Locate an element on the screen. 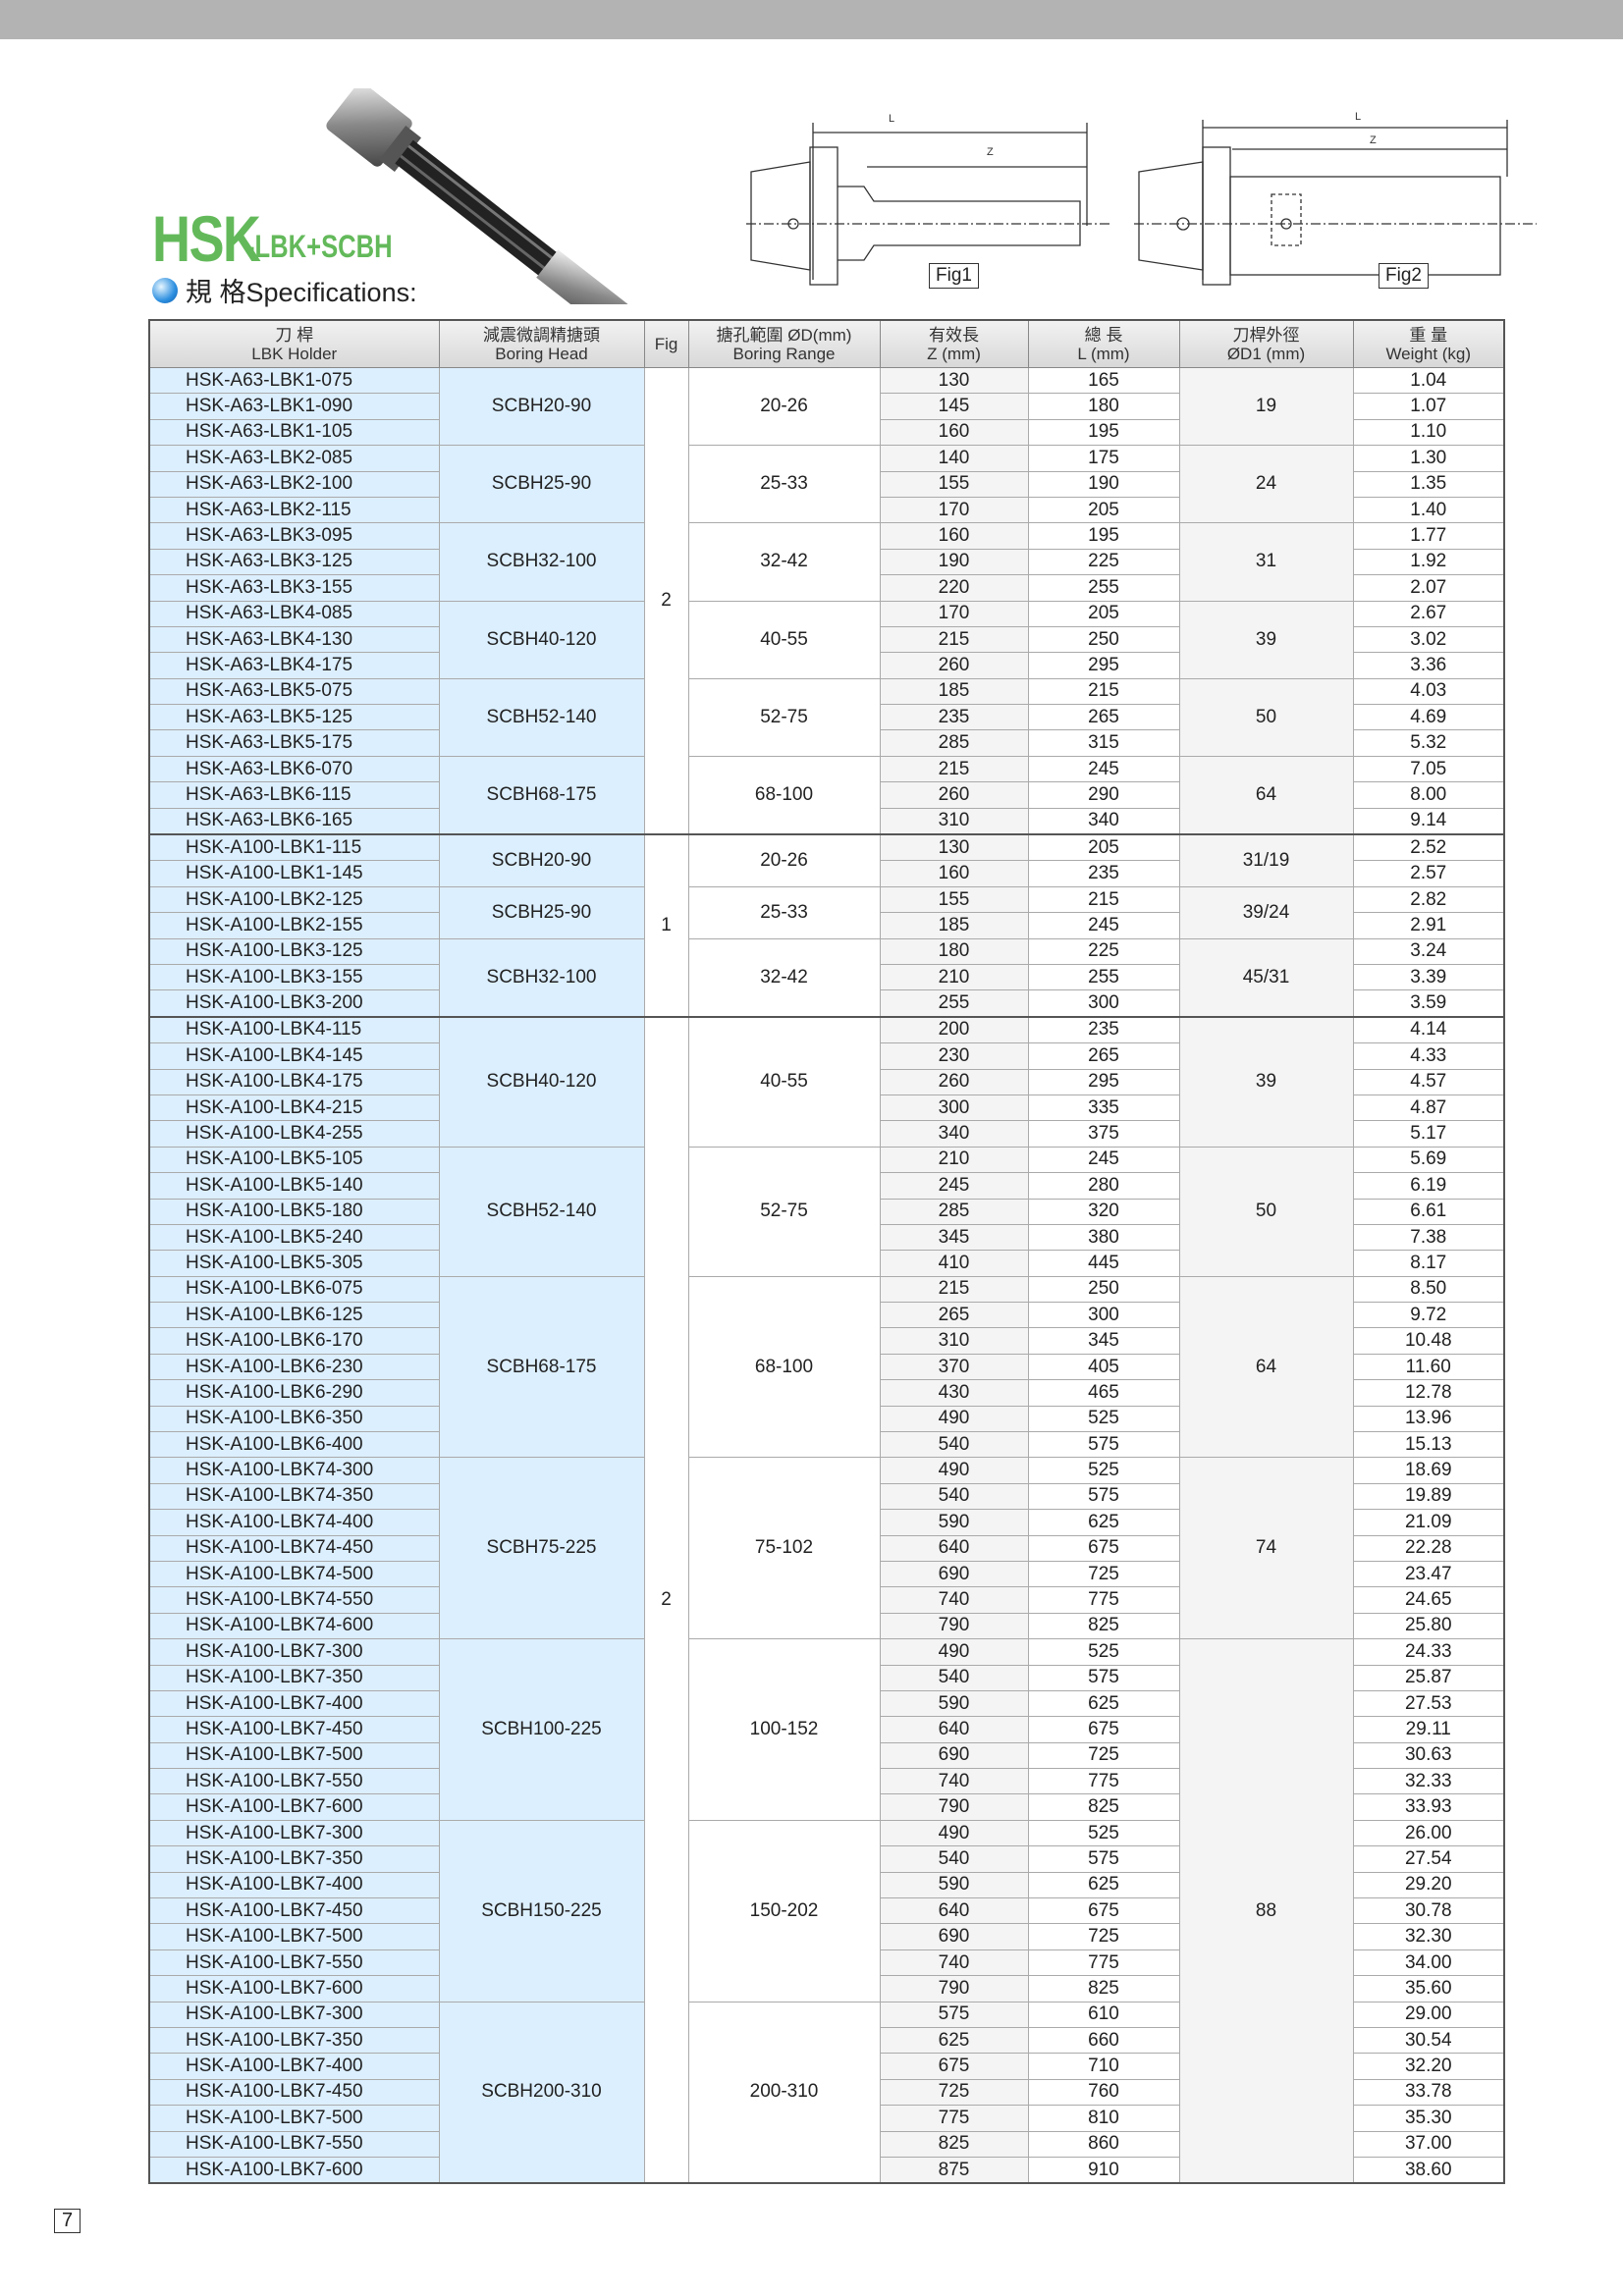  weight-cell: 11.60 is located at coordinates (1428, 1367).